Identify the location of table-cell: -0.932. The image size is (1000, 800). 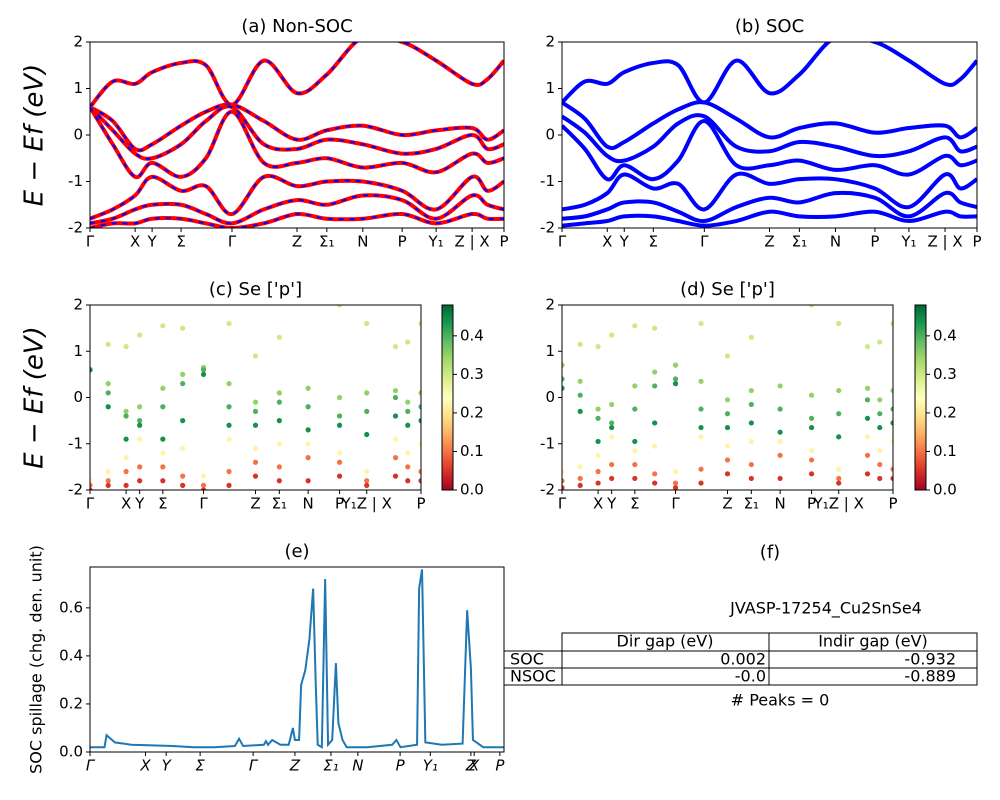
(930, 659).